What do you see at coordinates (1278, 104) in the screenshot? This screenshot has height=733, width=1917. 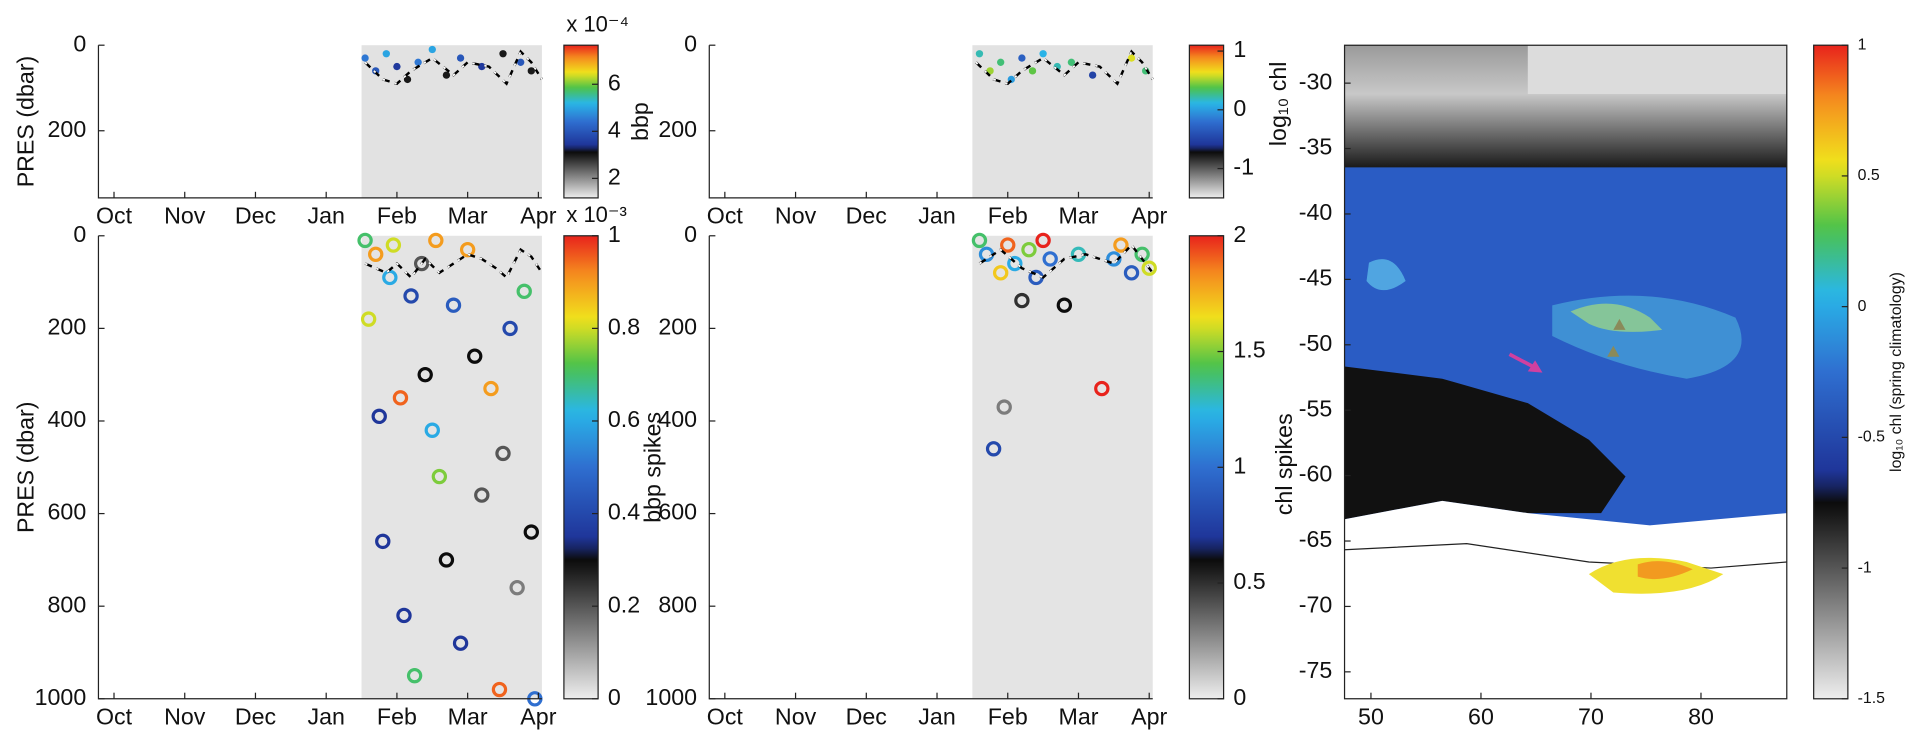 I see `side-label: log₁₀ chl` at bounding box center [1278, 104].